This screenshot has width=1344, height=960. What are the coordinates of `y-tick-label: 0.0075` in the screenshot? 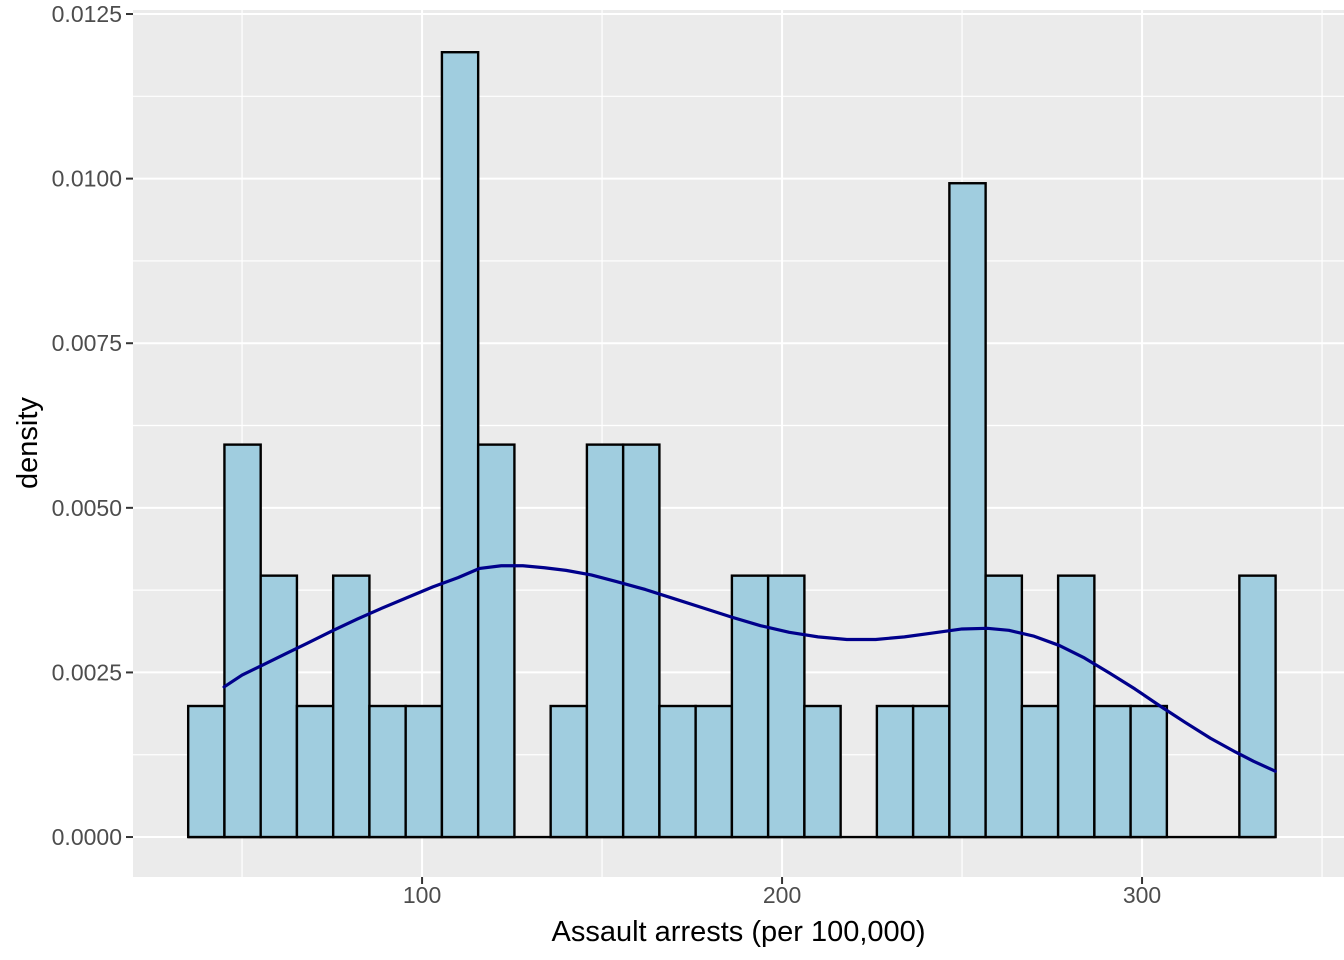 It's located at (87, 343).